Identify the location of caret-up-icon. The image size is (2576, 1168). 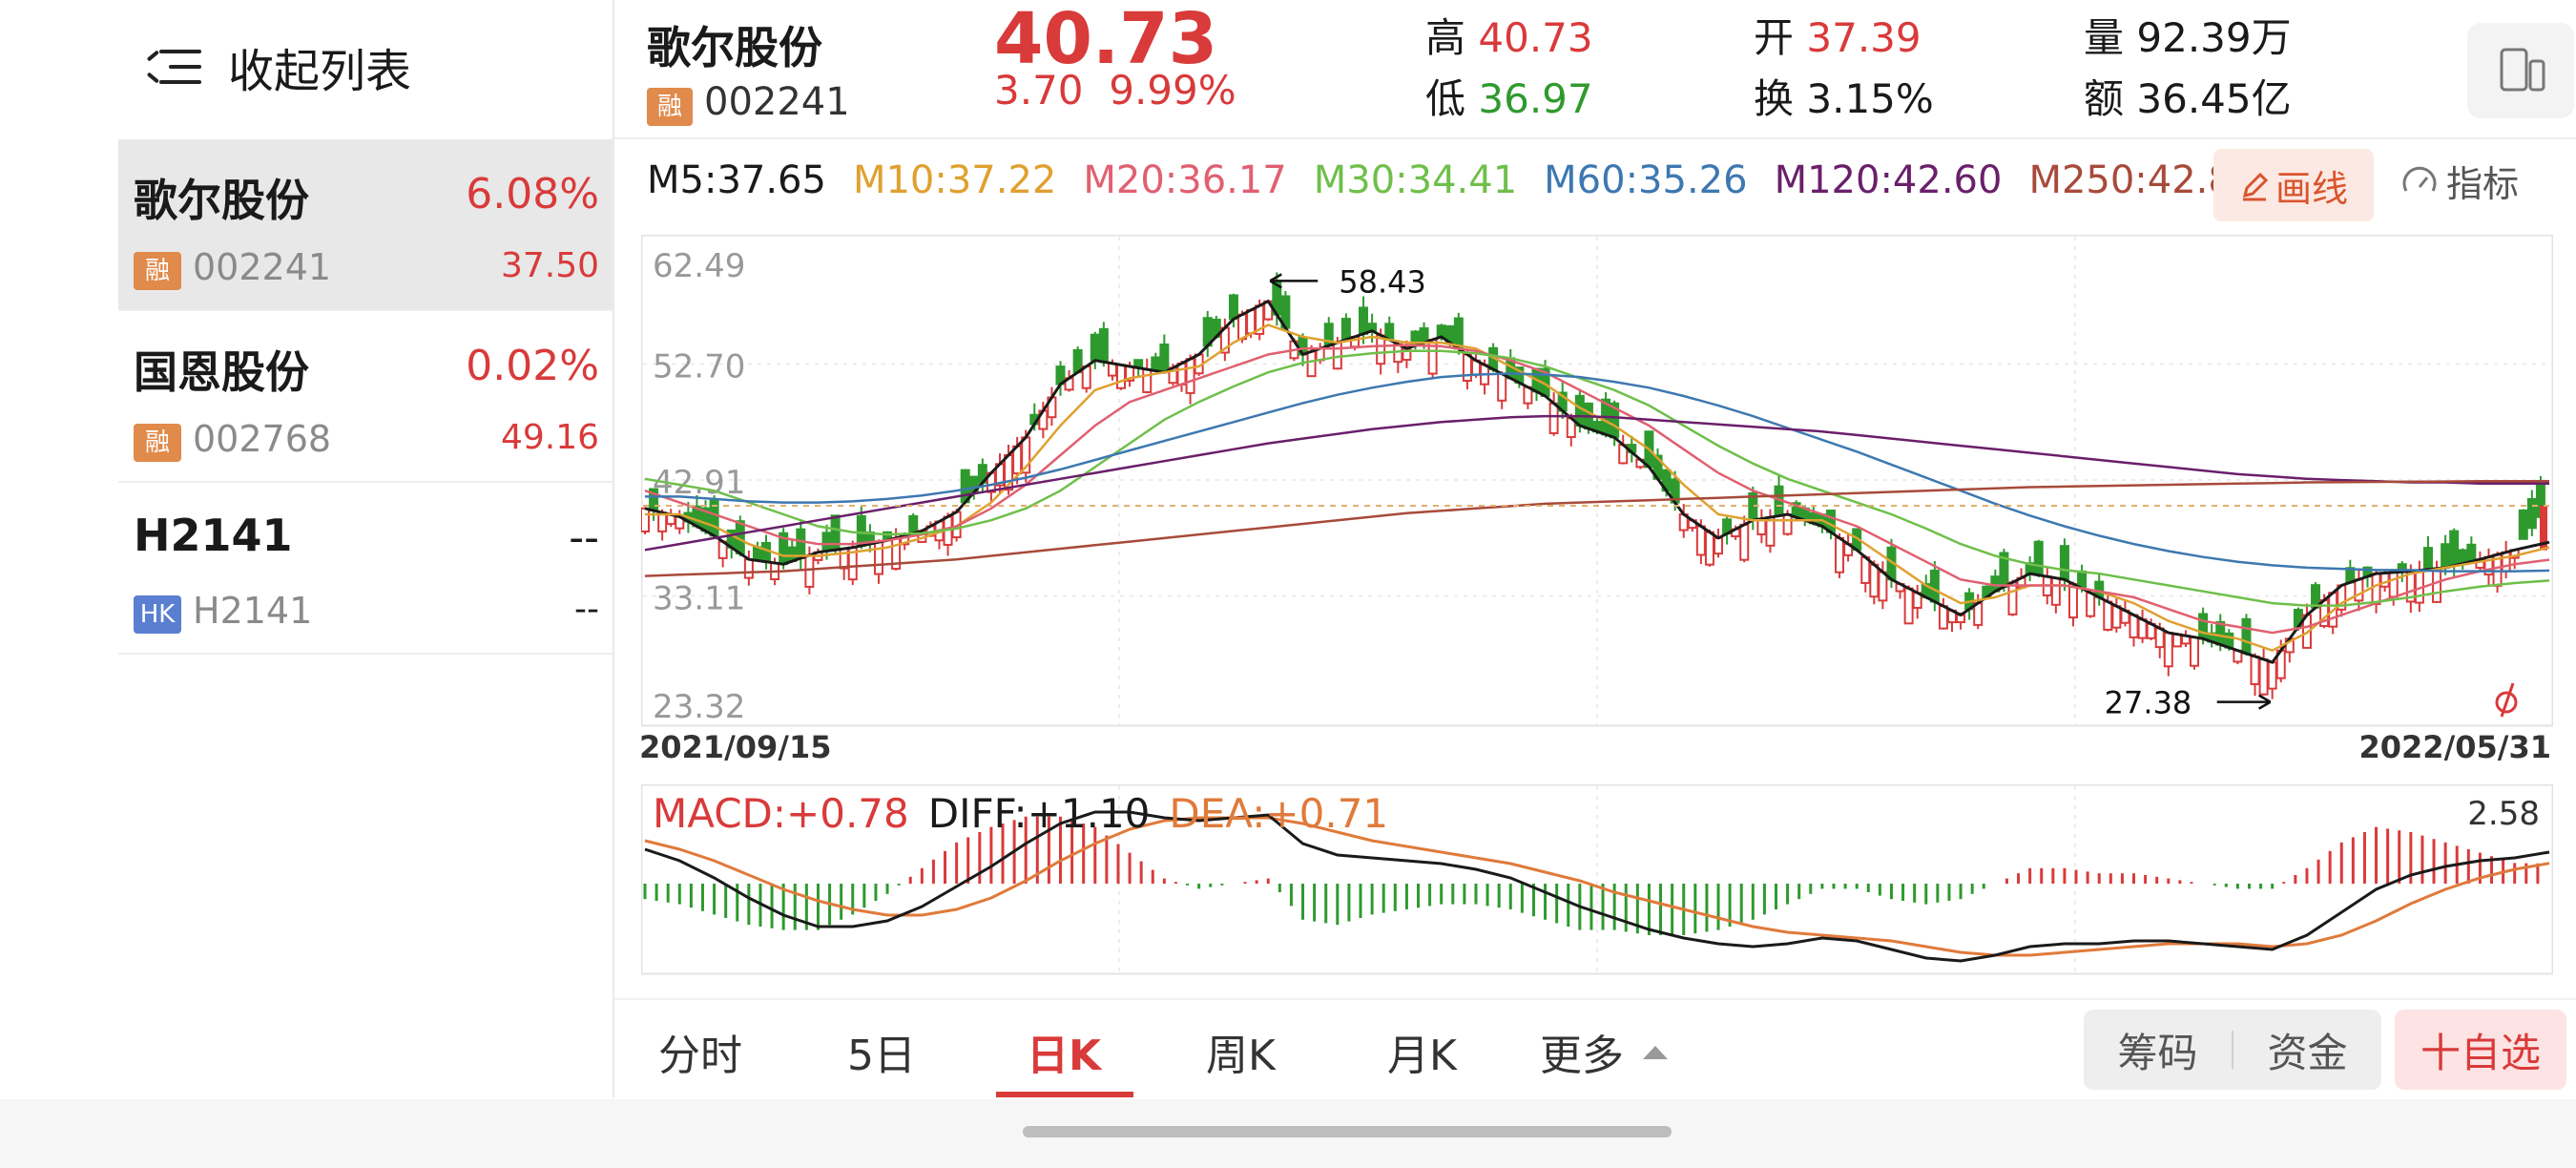
(1655, 1052).